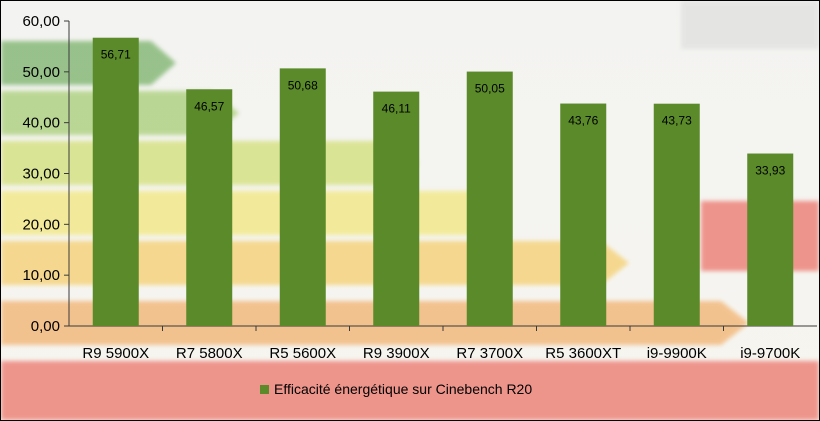 The image size is (820, 421). Describe the element at coordinates (116, 55) in the screenshot. I see `data-label: 56,71` at that location.